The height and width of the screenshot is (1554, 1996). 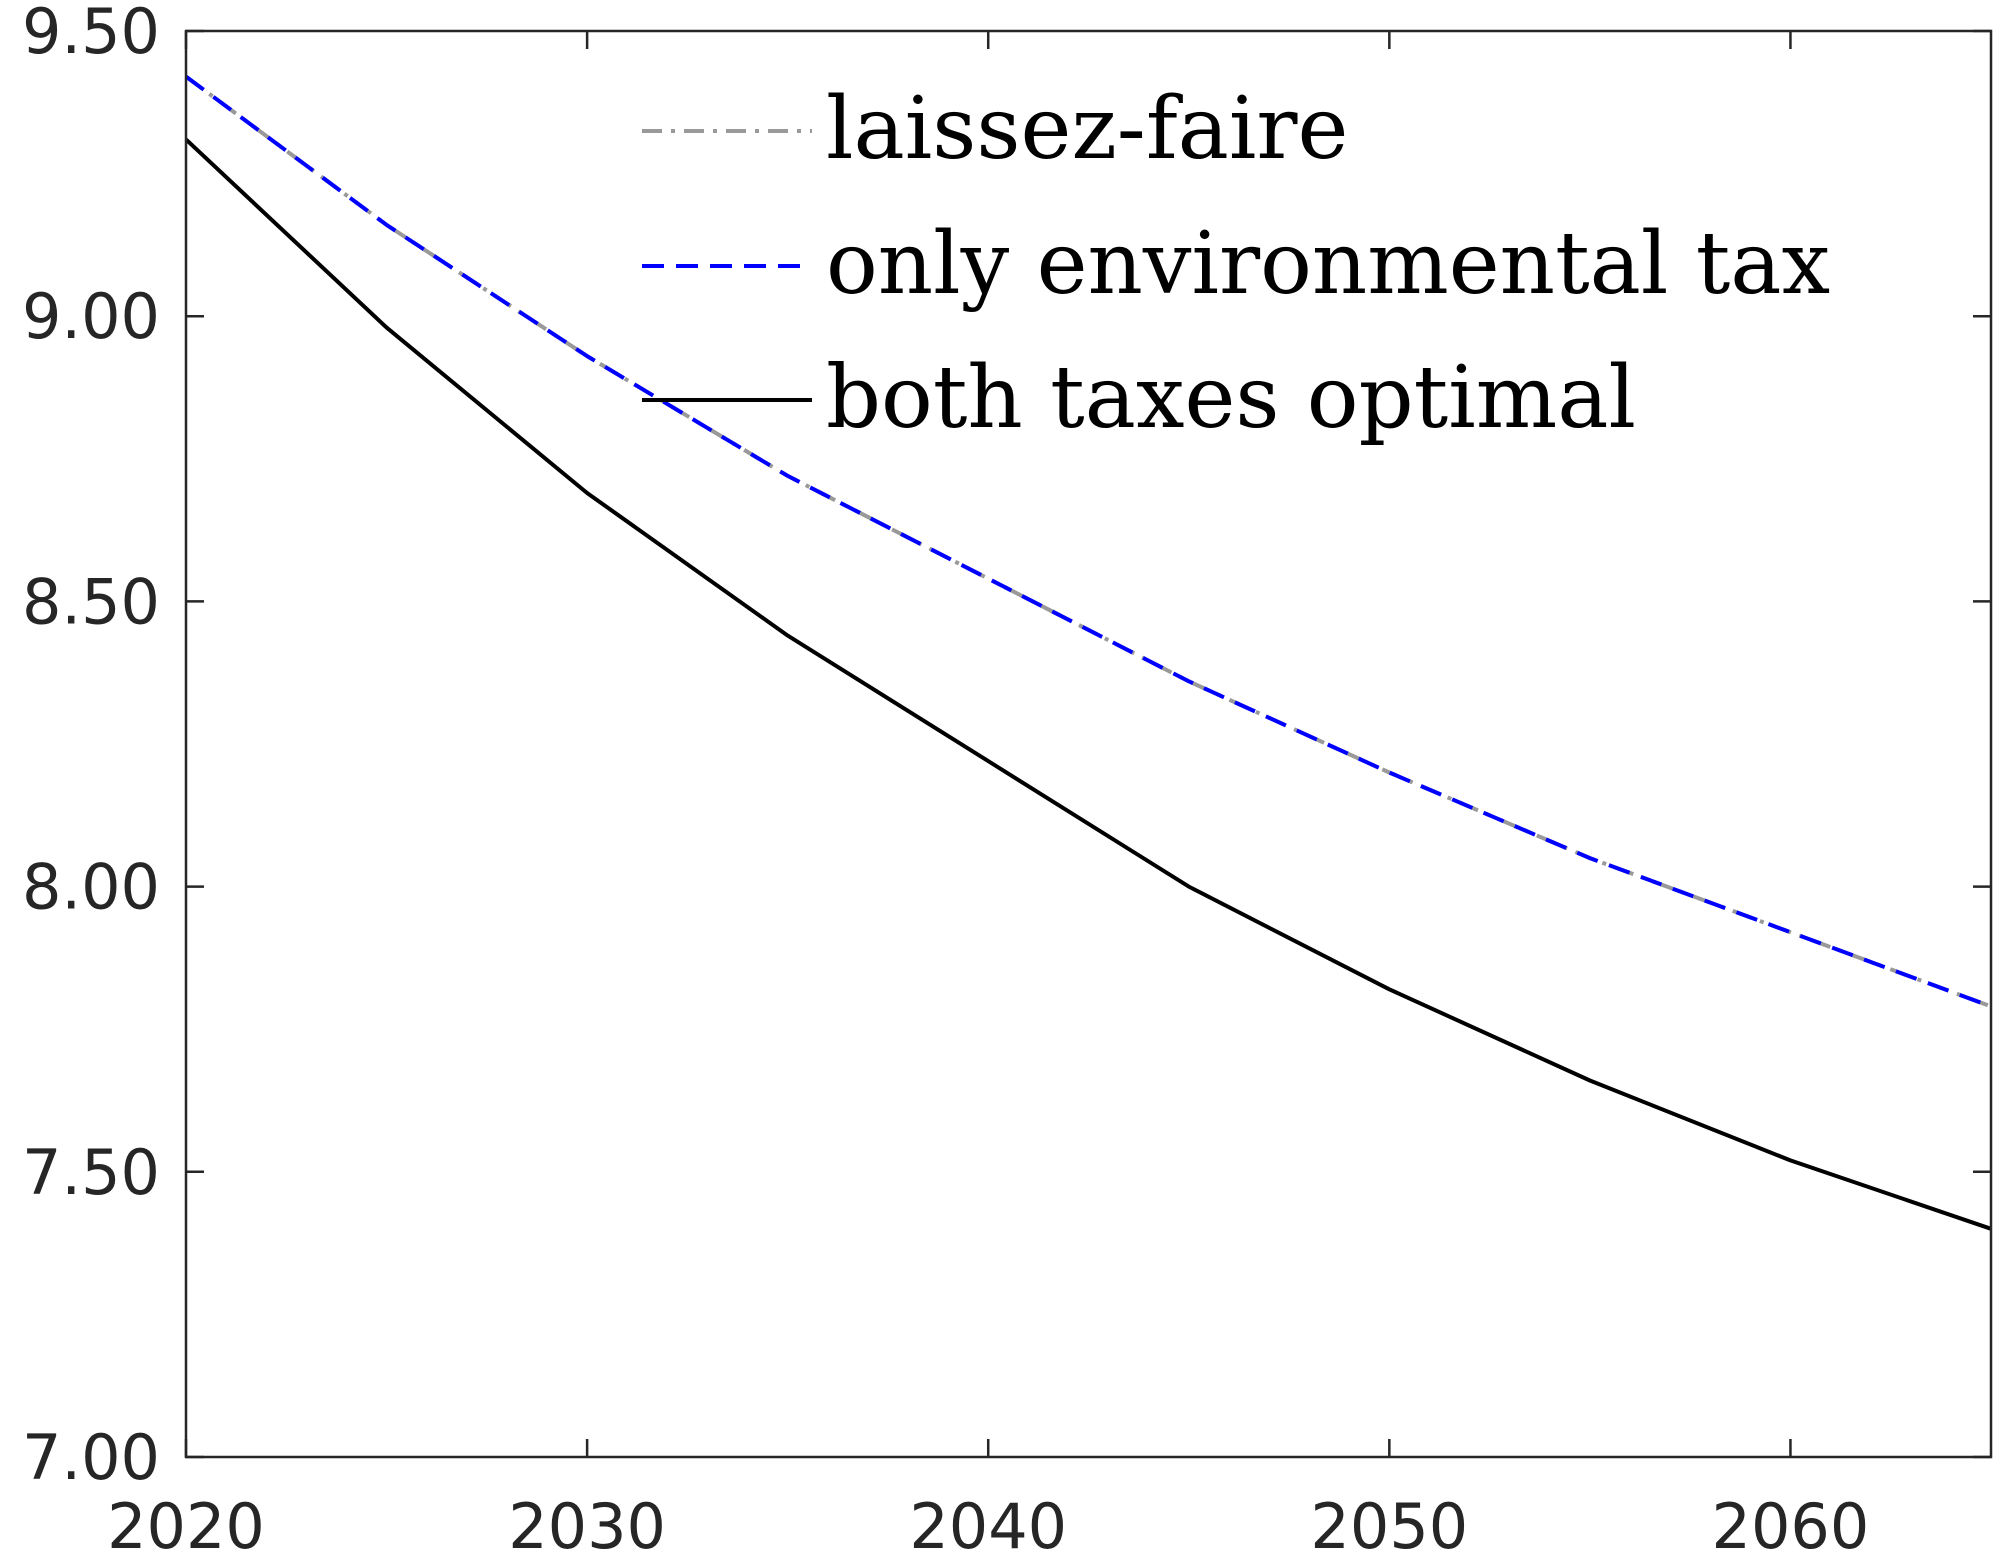 What do you see at coordinates (587, 1522) in the screenshot?
I see `x-tick-label: 2030` at bounding box center [587, 1522].